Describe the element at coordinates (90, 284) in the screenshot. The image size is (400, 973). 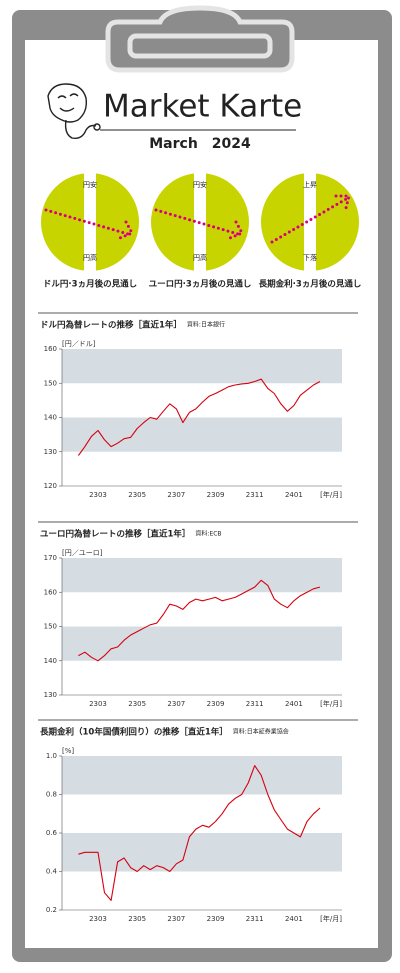
I see `gauge-label: ドル円·3ヵ月後の見通し` at that location.